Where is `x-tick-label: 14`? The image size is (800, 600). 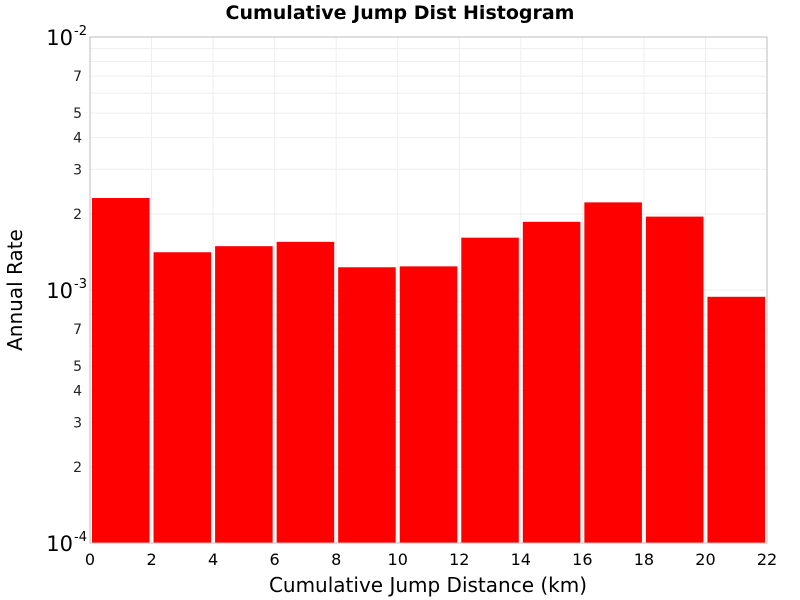 x-tick-label: 14 is located at coordinates (521, 559).